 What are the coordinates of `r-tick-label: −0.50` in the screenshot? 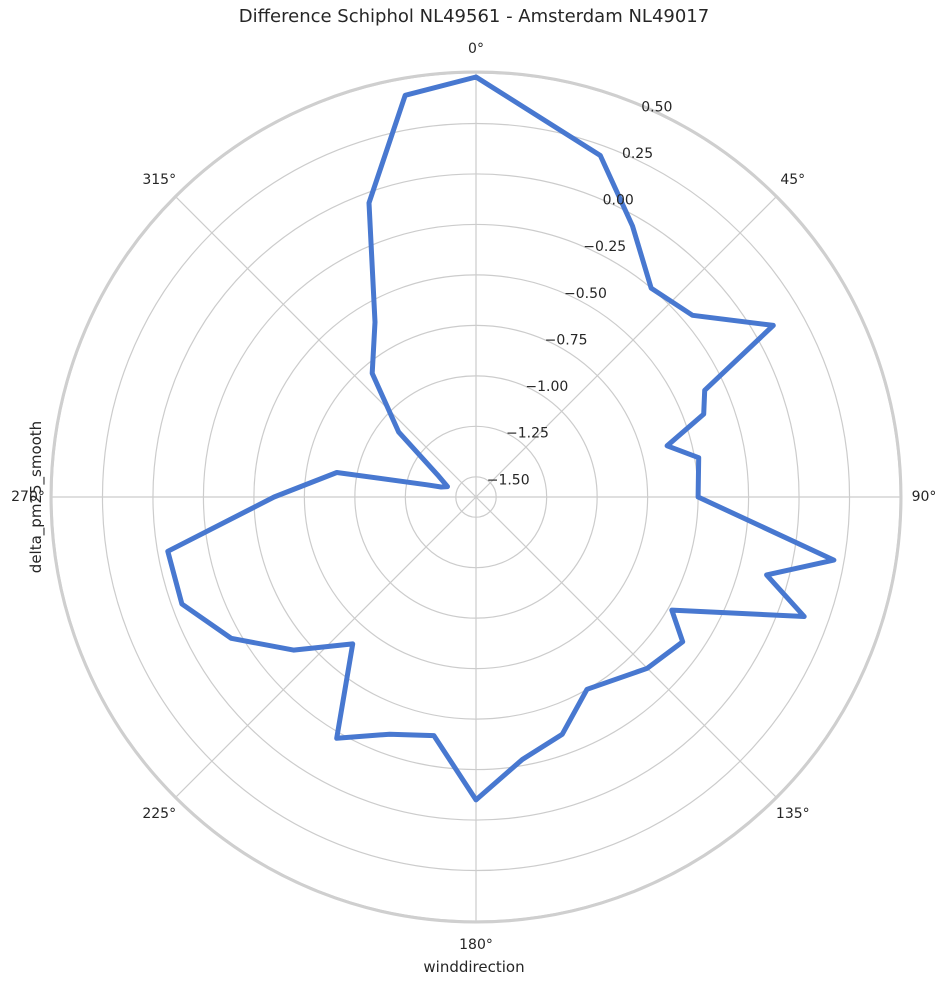 It's located at (585, 294).